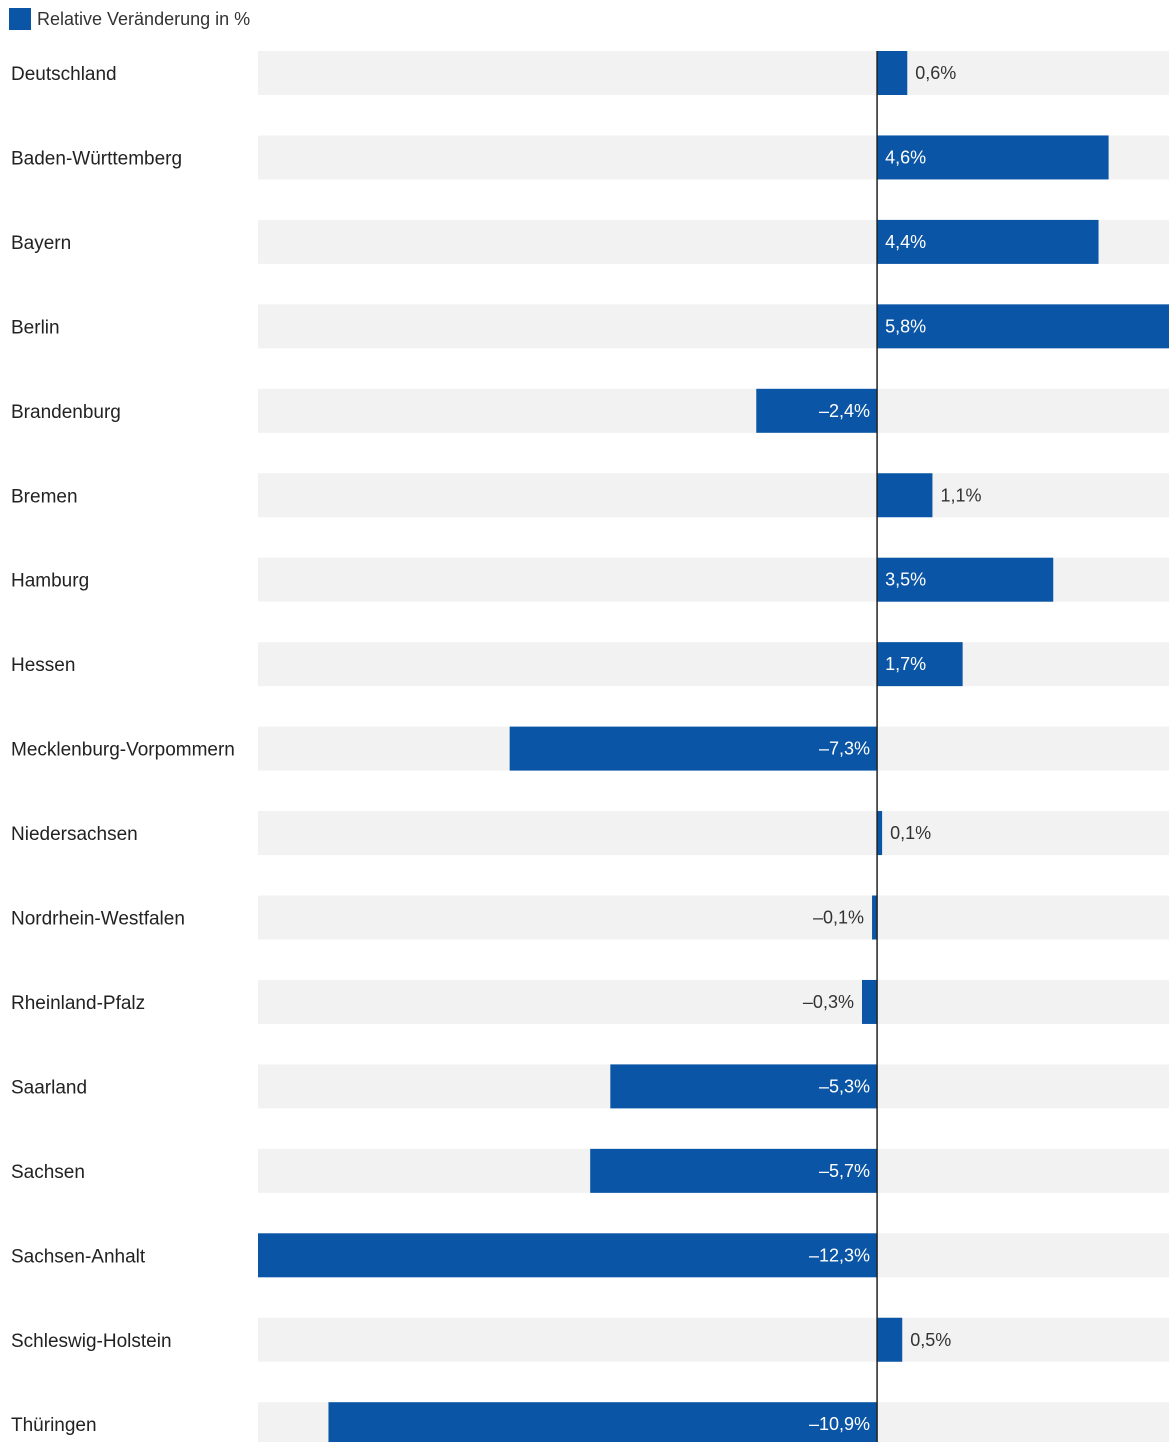 This screenshot has width=1169, height=1442. I want to click on value-label: –0,1%, so click(838, 918).